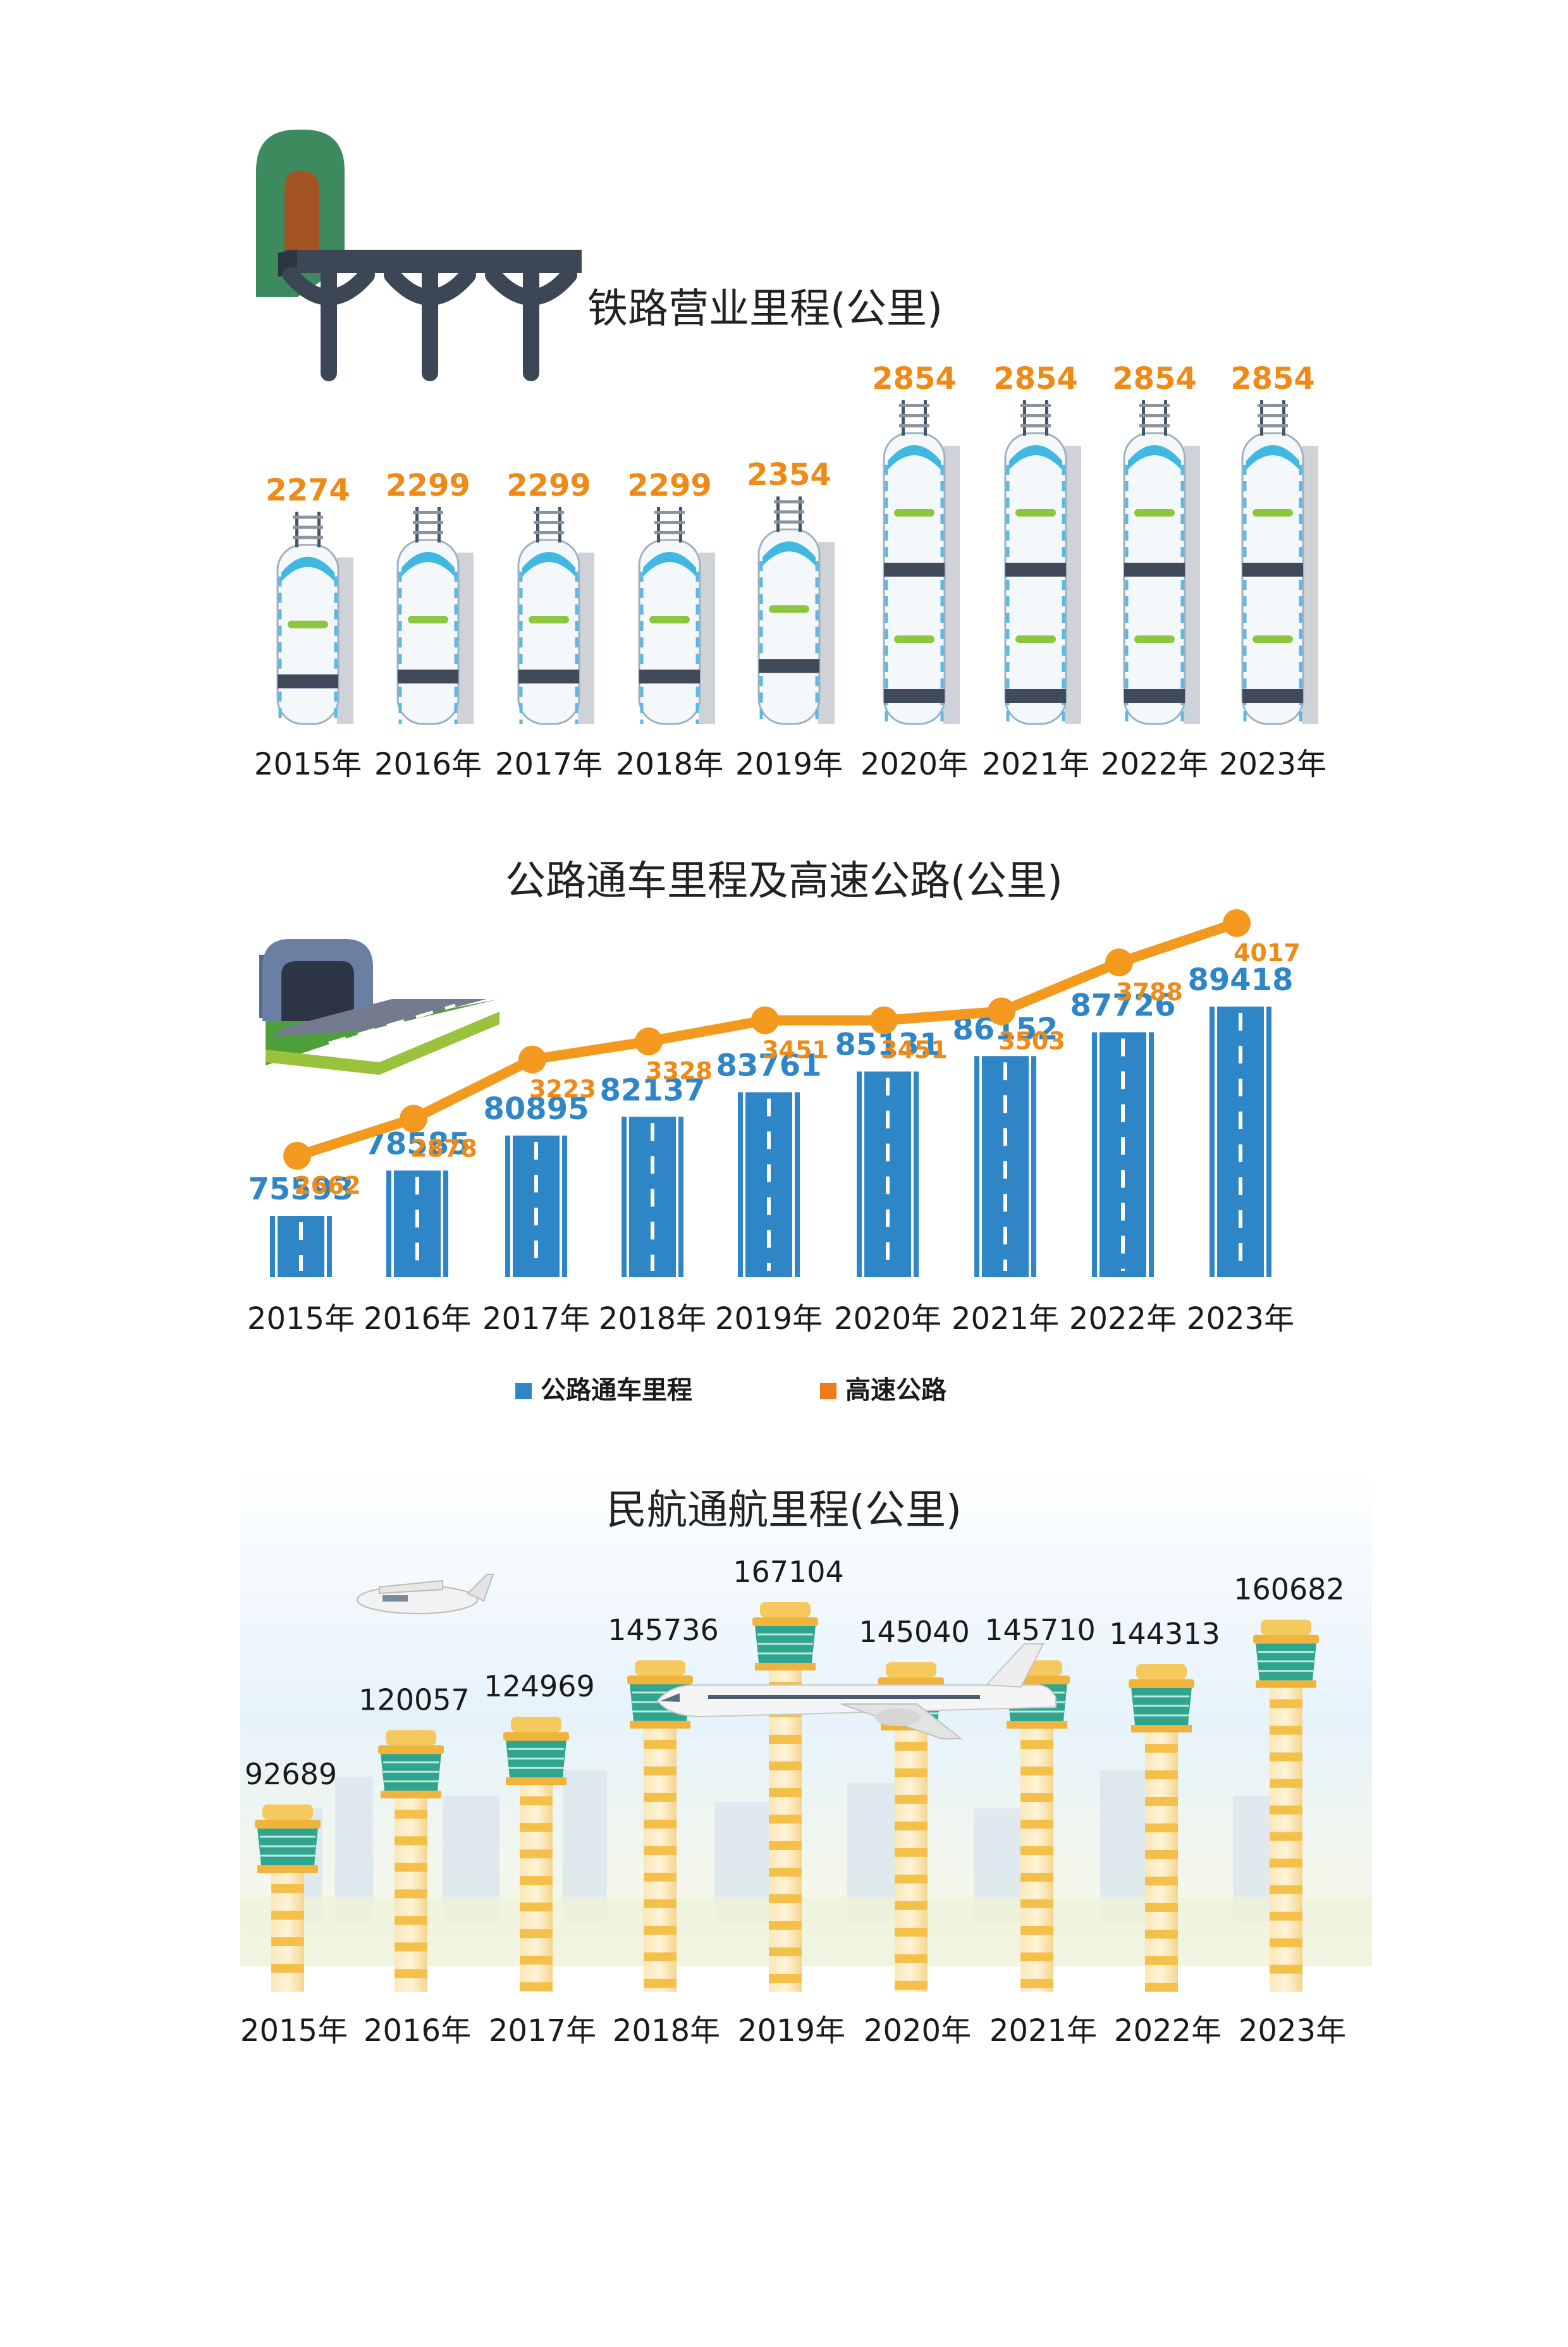 The height and width of the screenshot is (2347, 1568). I want to click on bar-shadow, so click(586, 638).